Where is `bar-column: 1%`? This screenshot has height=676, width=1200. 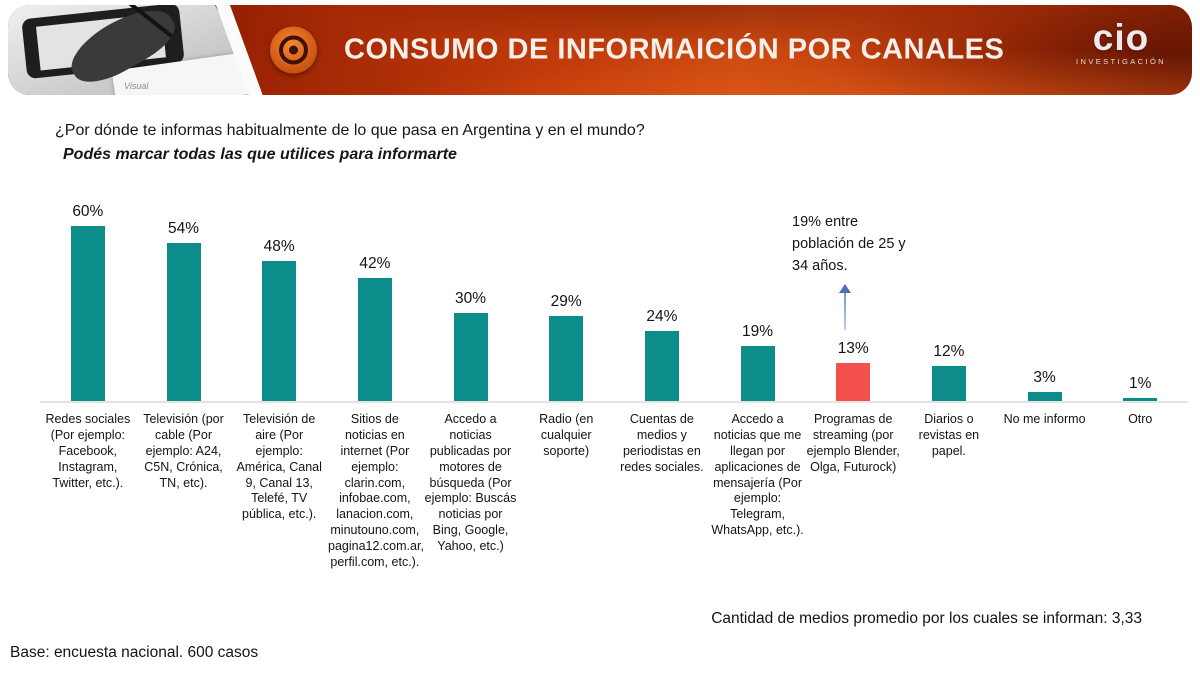 bar-column: 1% is located at coordinates (1140, 388).